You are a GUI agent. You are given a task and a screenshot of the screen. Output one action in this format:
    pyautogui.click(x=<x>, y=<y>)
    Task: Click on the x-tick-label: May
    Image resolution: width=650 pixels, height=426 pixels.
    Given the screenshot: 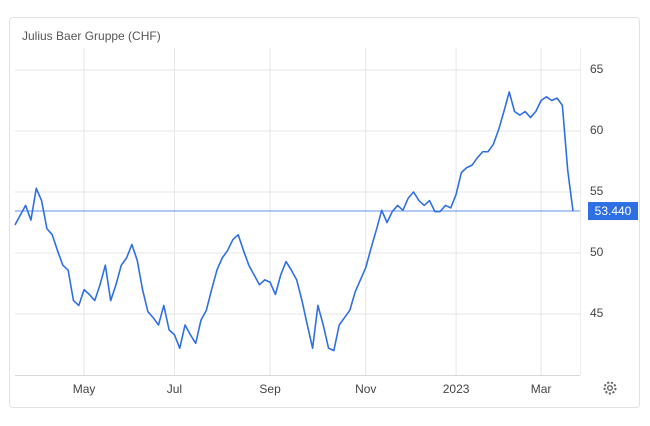 What is the action you would take?
    pyautogui.click(x=84, y=389)
    